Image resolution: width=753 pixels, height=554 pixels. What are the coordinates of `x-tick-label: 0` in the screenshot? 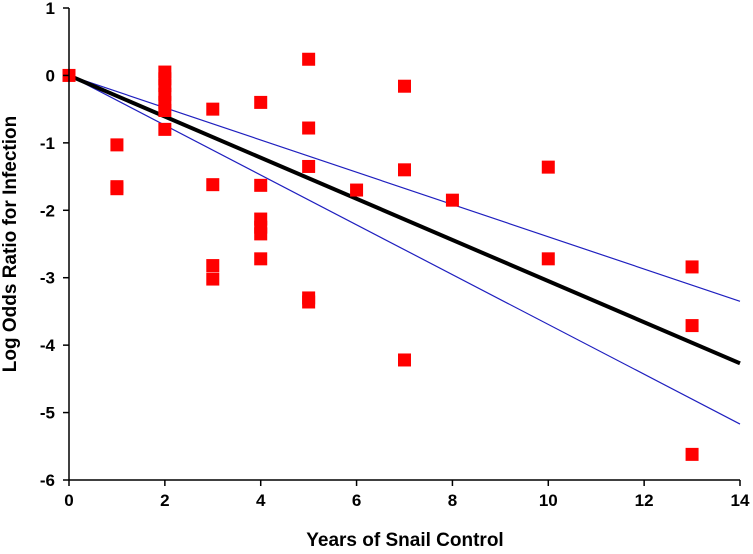 It's located at (68, 500).